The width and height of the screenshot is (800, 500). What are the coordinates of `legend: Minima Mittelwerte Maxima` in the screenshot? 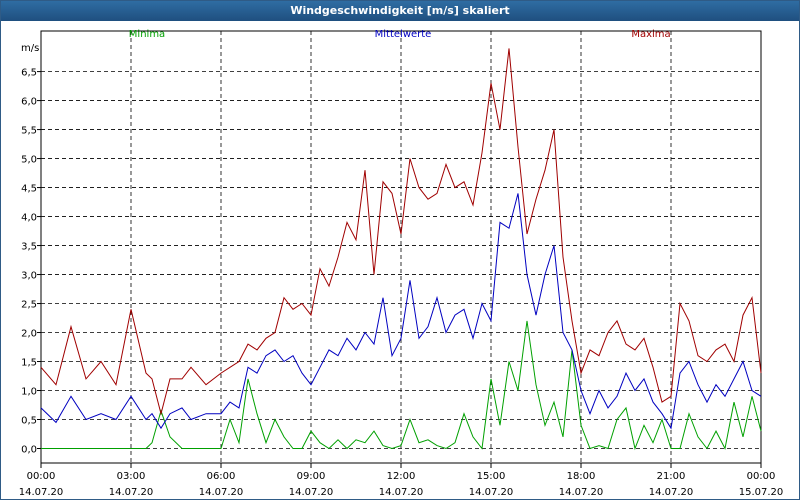 It's located at (400, 34).